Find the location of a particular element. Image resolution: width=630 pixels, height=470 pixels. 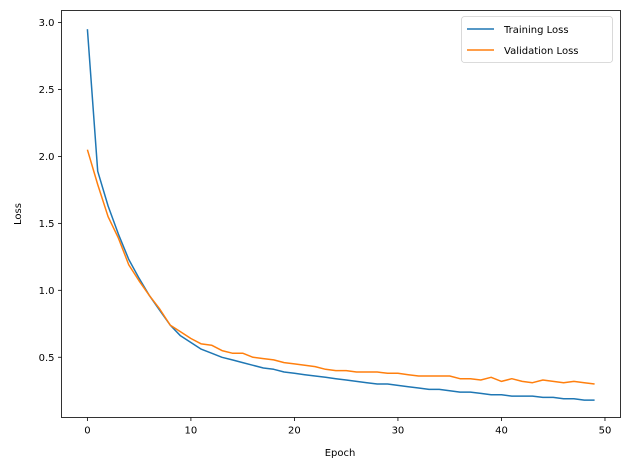

y-tick-label: 2.5 is located at coordinates (47, 90).